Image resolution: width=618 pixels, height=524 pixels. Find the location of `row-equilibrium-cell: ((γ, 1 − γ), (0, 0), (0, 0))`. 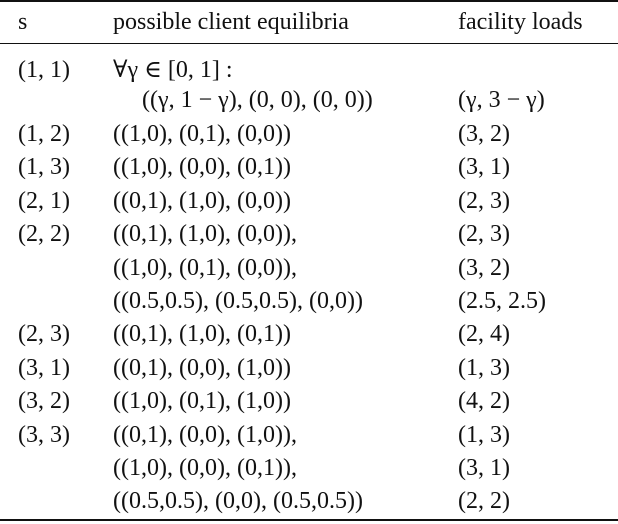

row-equilibrium-cell: ((γ, 1 − γ), (0, 0), (0, 0)) is located at coordinates (257, 100).